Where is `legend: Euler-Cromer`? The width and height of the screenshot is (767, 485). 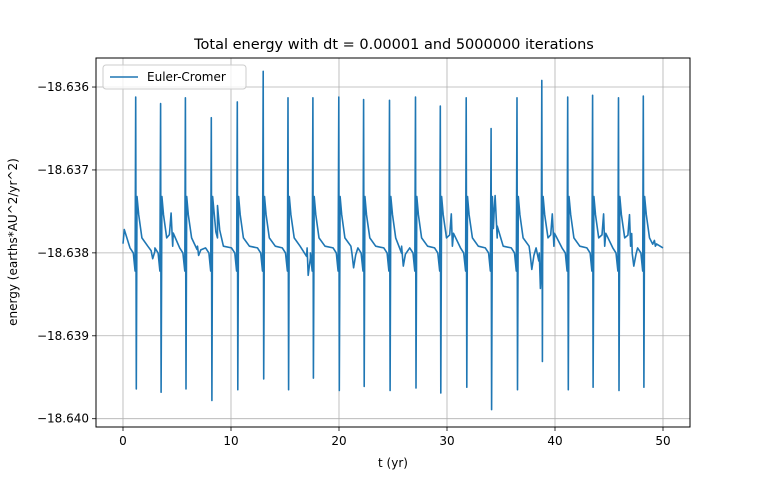 legend: Euler-Cromer is located at coordinates (174, 77).